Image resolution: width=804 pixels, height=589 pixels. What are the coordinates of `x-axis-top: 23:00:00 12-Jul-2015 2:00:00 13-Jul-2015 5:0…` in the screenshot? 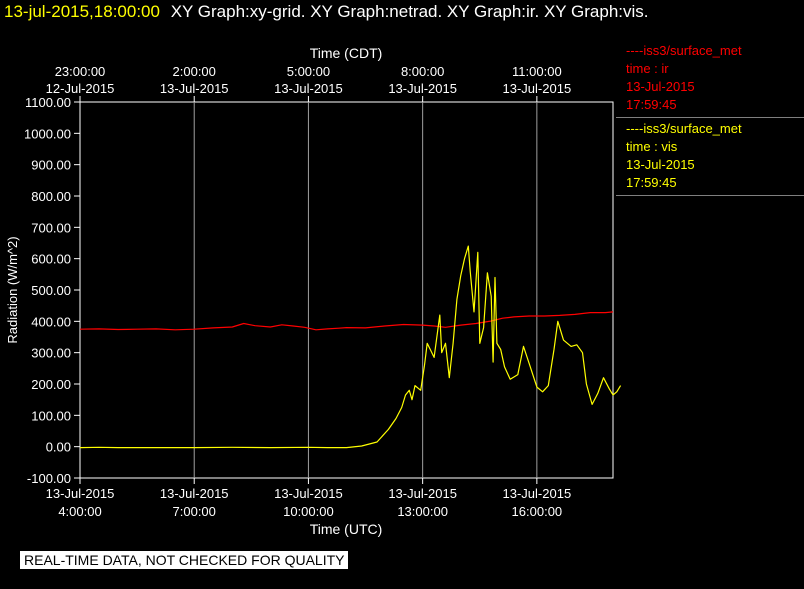 It's located at (309, 83).